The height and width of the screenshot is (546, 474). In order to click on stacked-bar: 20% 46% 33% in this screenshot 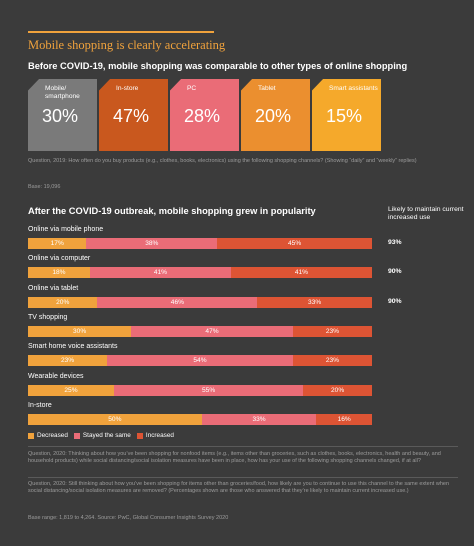, I will do `click(200, 302)`.